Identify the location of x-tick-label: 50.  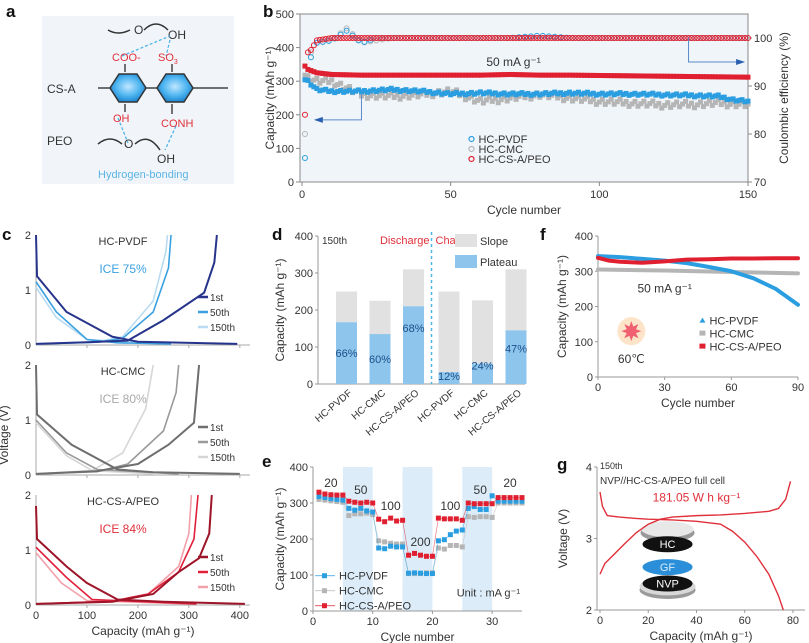
(451, 195).